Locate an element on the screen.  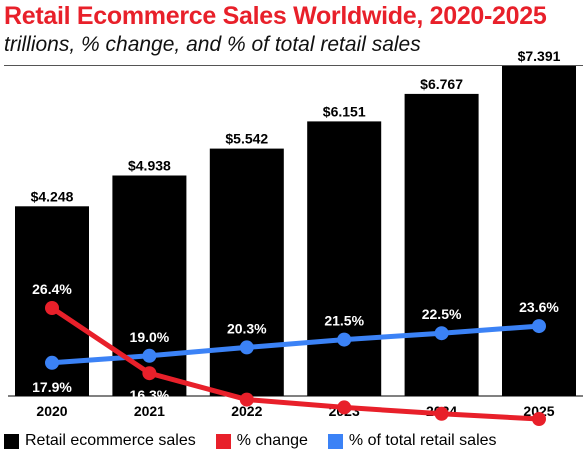
share-point-label: 20.3% is located at coordinates (247, 328).